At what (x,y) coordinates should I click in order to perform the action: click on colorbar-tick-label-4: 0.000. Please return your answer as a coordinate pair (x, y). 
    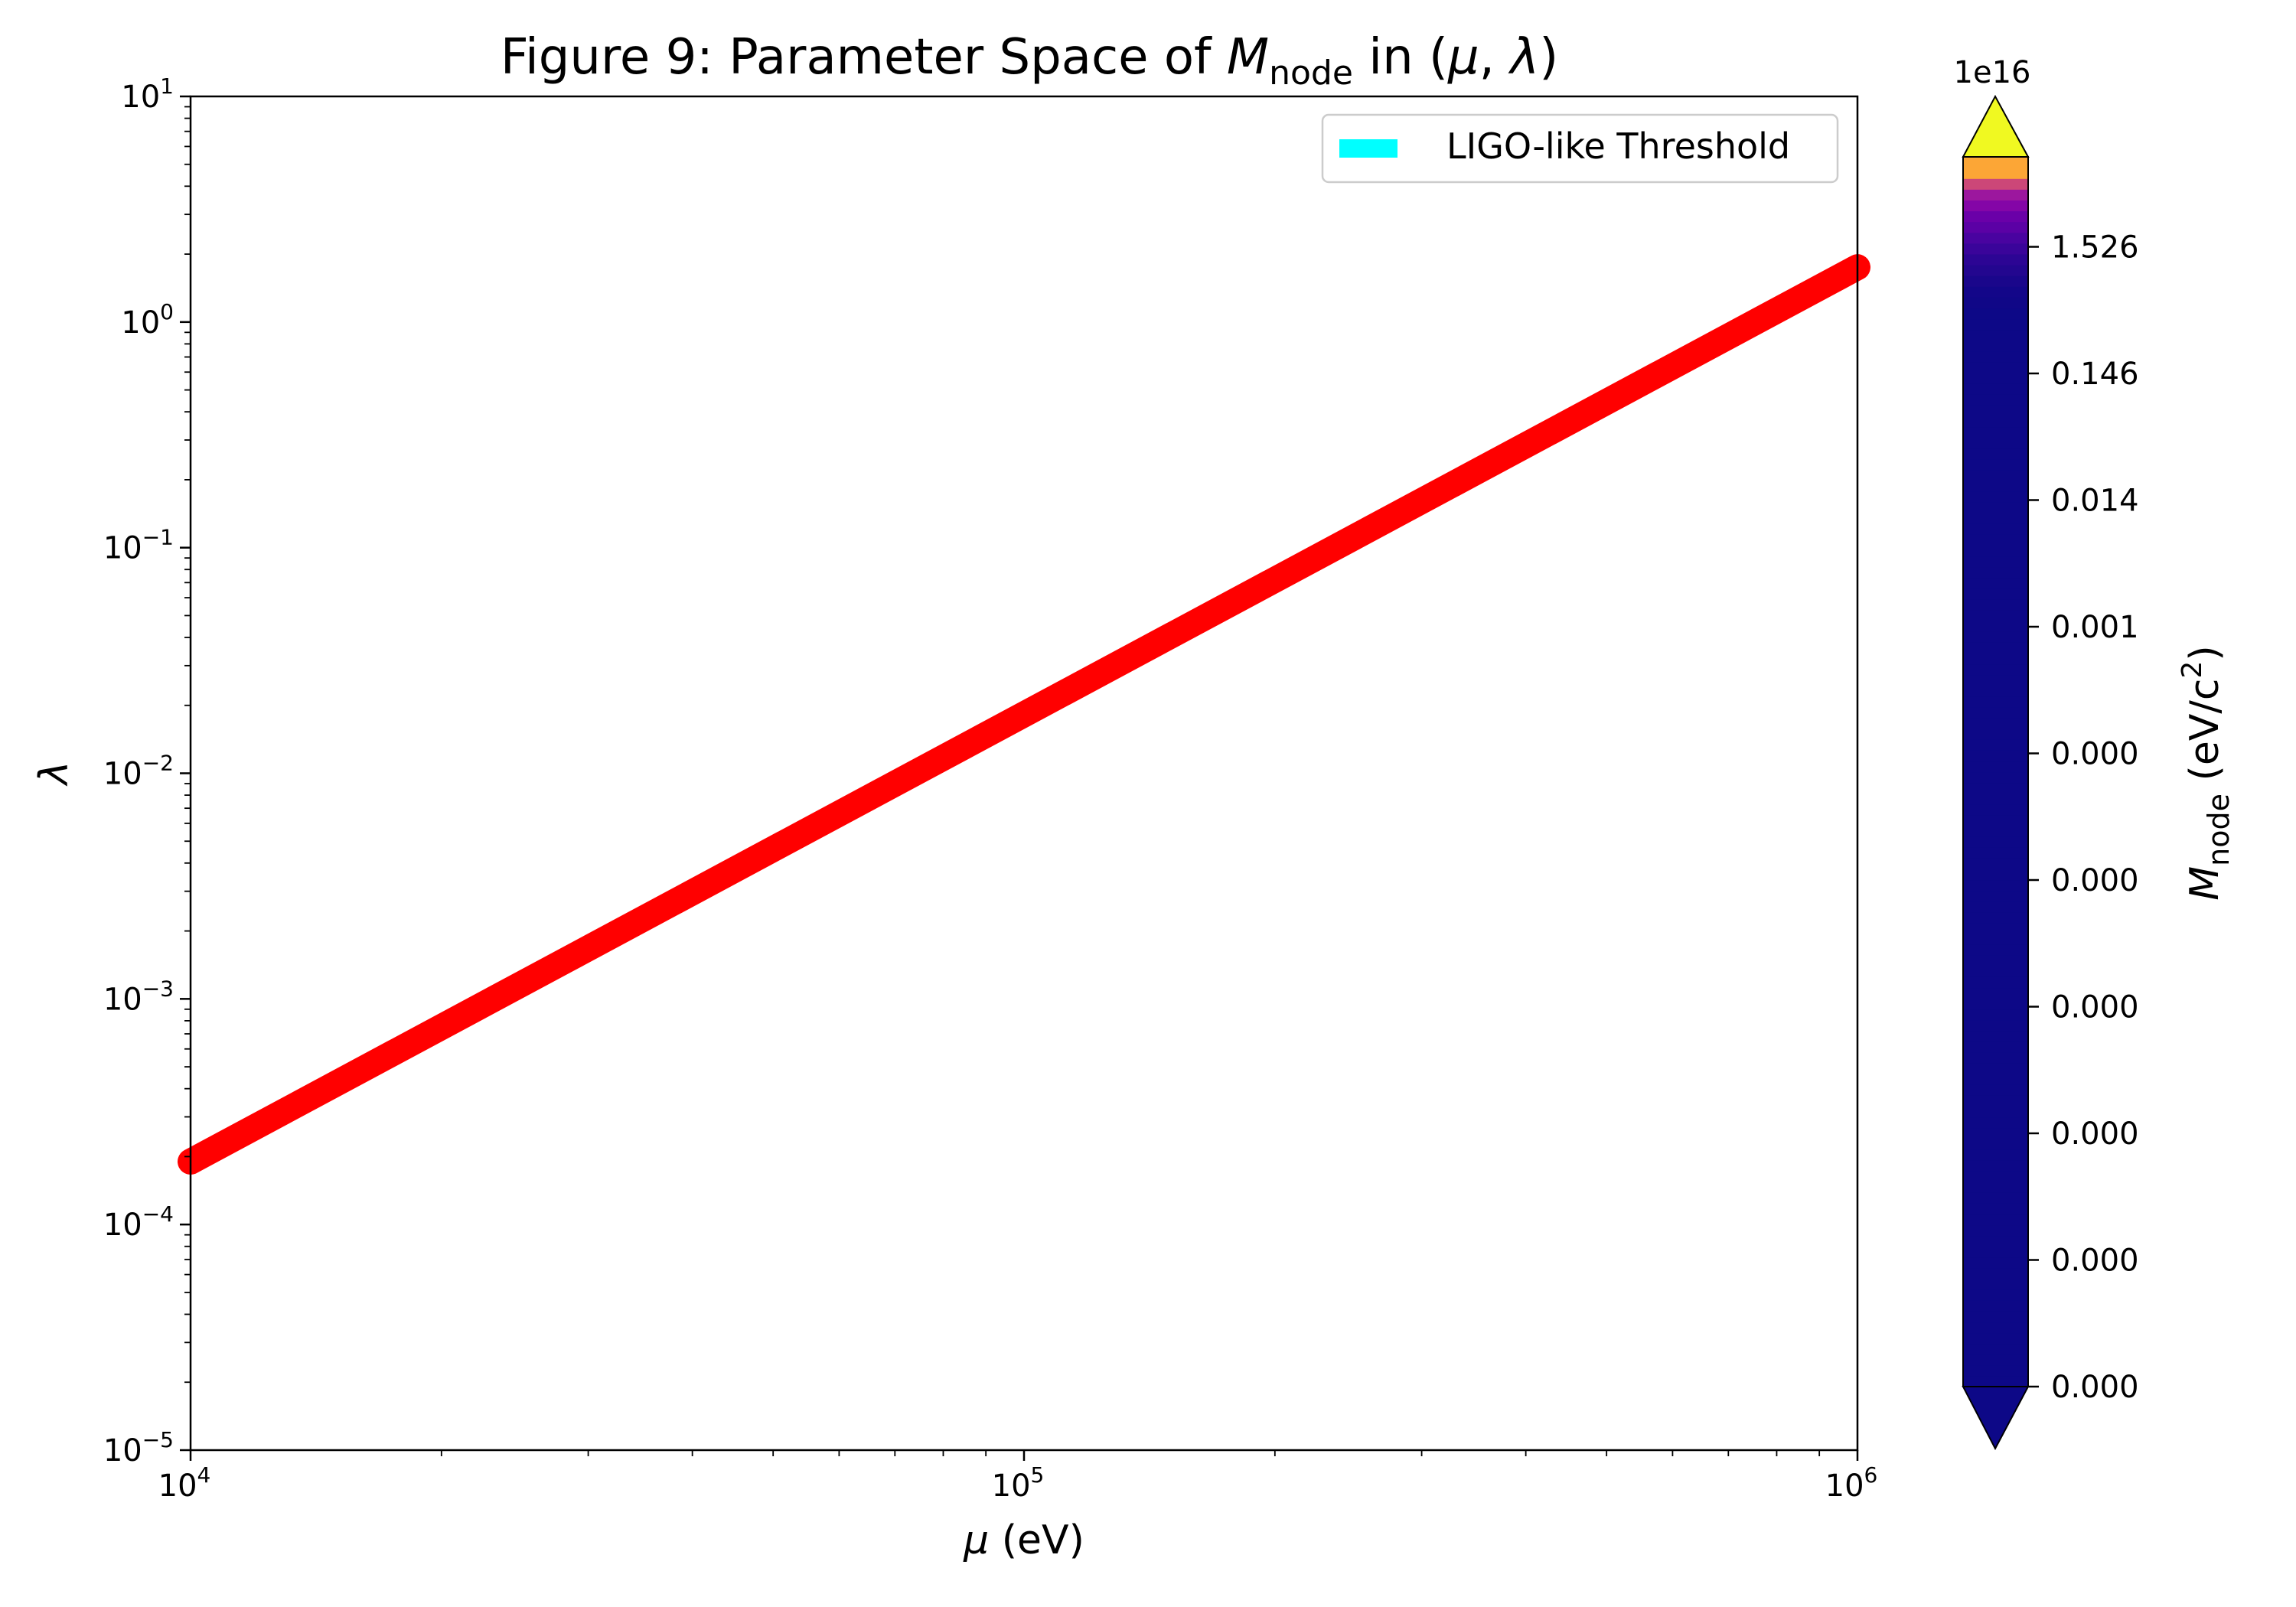
    Looking at the image, I should click on (2095, 881).